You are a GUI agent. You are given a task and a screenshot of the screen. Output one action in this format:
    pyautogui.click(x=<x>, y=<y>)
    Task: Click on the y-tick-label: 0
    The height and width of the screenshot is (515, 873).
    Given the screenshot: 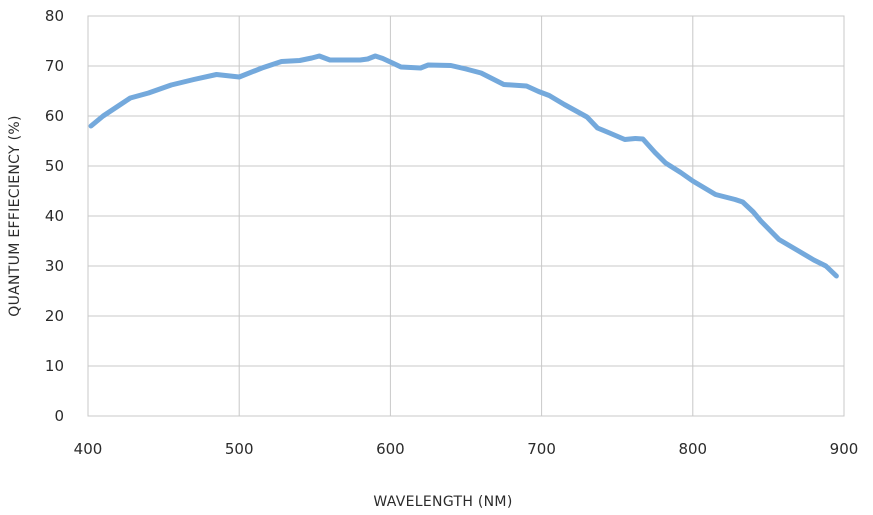 What is the action you would take?
    pyautogui.click(x=59, y=416)
    